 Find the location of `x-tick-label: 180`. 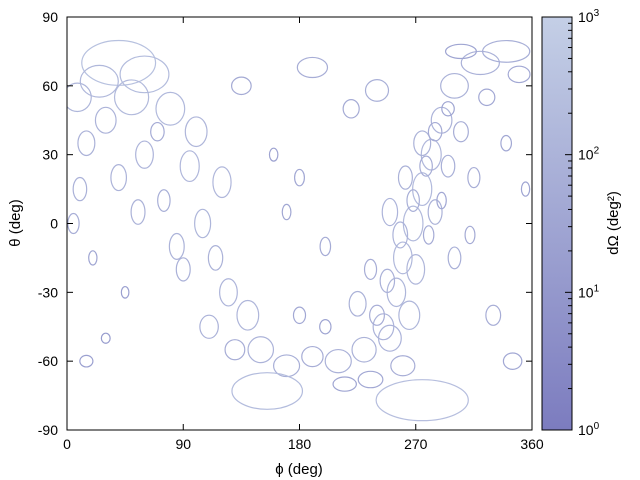

x-tick-label: 180 is located at coordinates (300, 444).